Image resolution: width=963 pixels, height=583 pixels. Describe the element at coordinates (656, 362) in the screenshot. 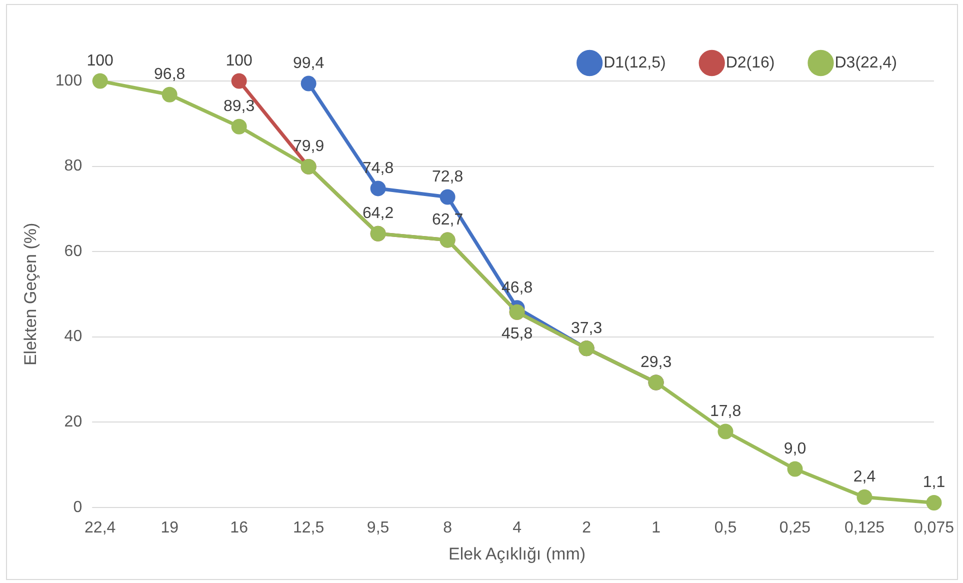

I see `data-label: 29,3` at that location.